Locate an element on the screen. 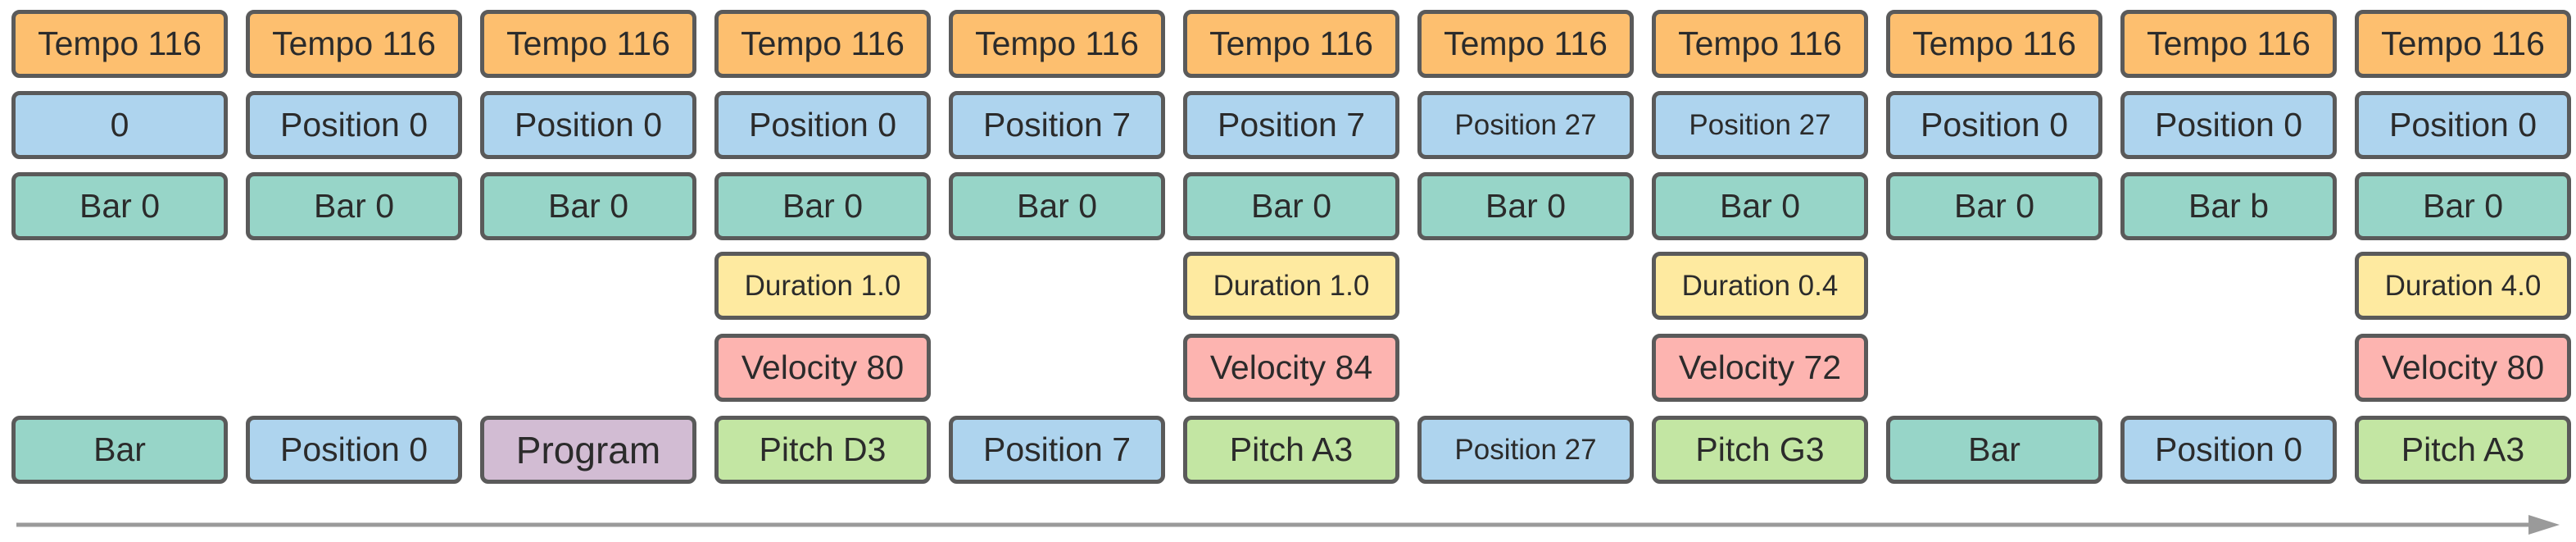 The image size is (2576, 542). bar-token: Bar b is located at coordinates (2228, 206).